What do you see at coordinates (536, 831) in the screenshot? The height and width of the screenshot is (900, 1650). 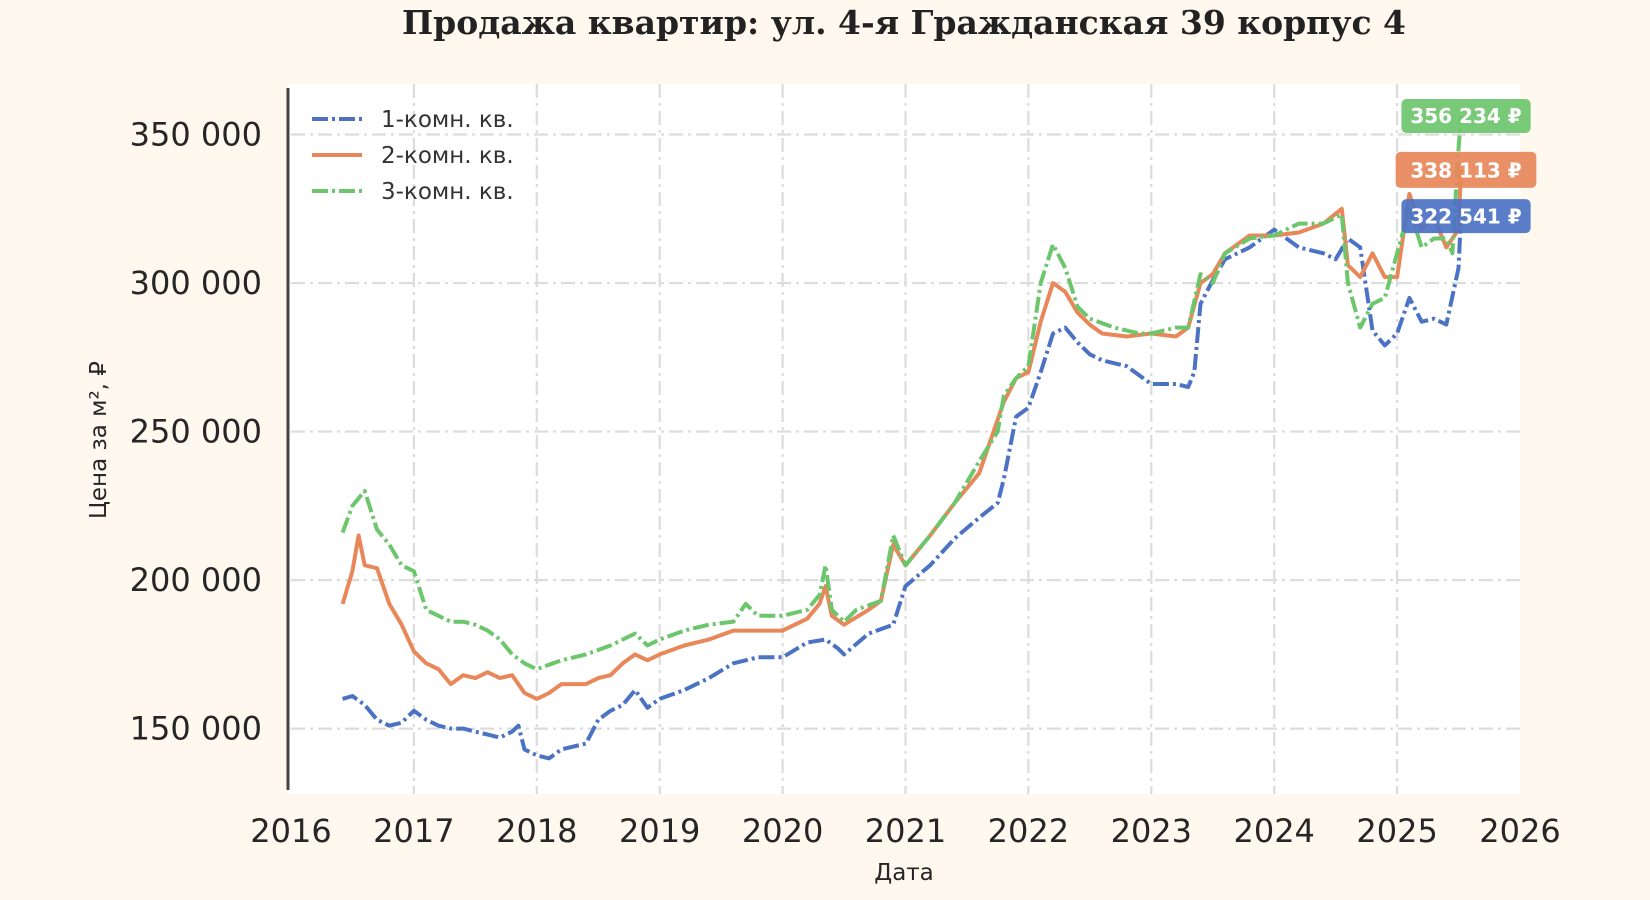 I see `x-tick-label-2018: 2018` at bounding box center [536, 831].